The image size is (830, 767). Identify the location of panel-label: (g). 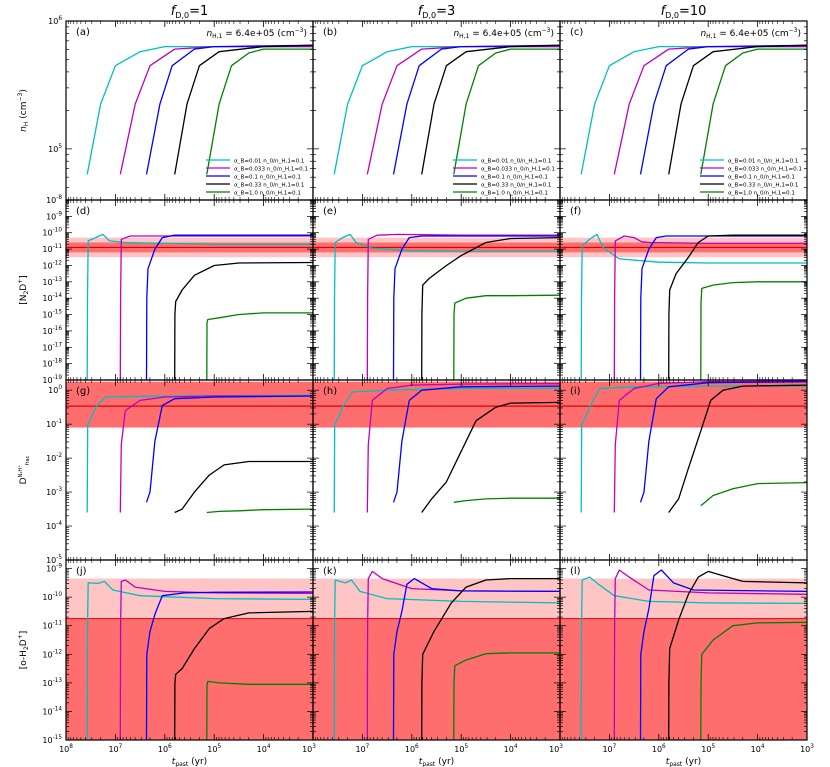
(83, 391).